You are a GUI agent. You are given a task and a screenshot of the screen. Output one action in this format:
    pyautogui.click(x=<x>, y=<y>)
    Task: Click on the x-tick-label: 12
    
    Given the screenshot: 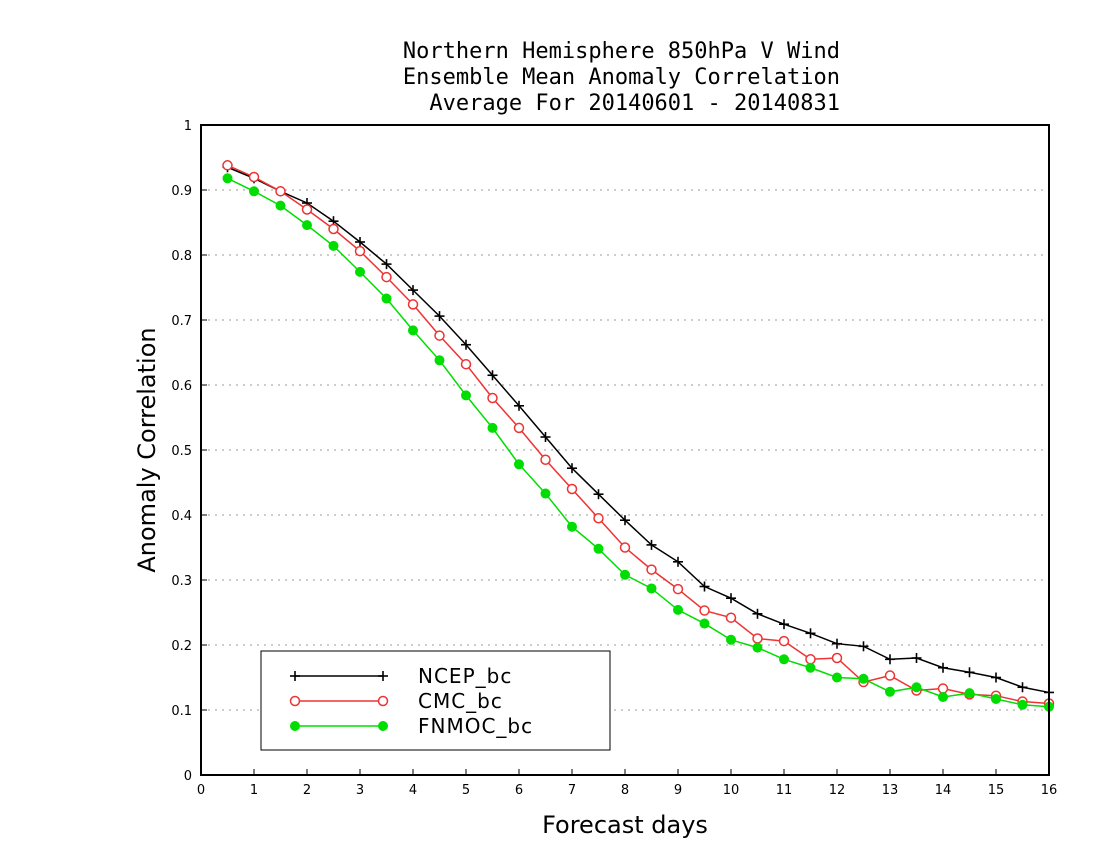 What is the action you would take?
    pyautogui.click(x=837, y=790)
    